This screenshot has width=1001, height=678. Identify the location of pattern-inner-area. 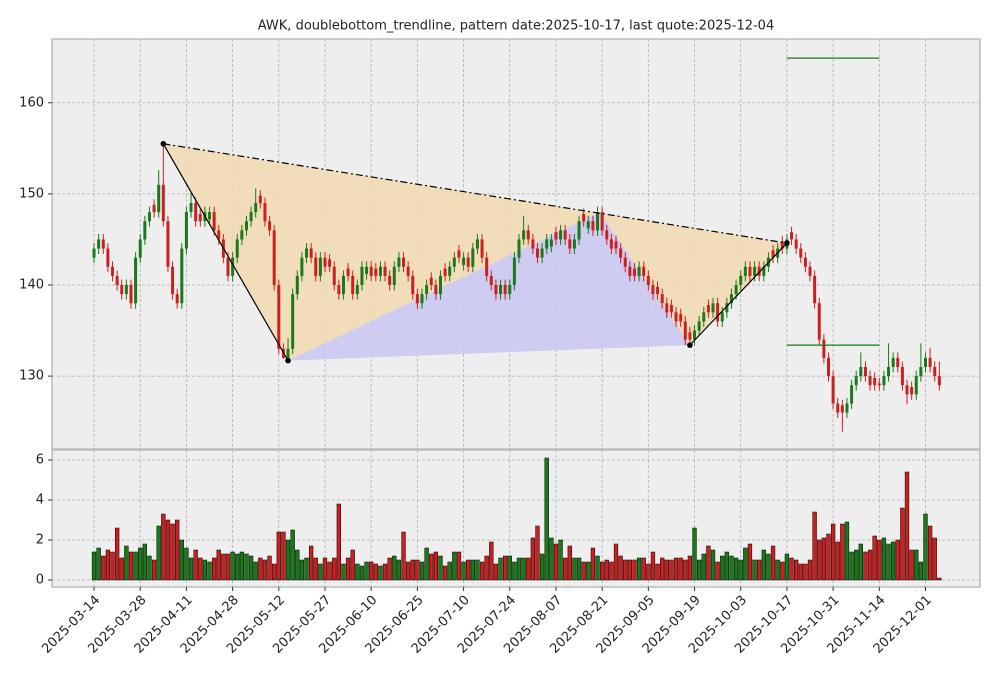
(489, 286).